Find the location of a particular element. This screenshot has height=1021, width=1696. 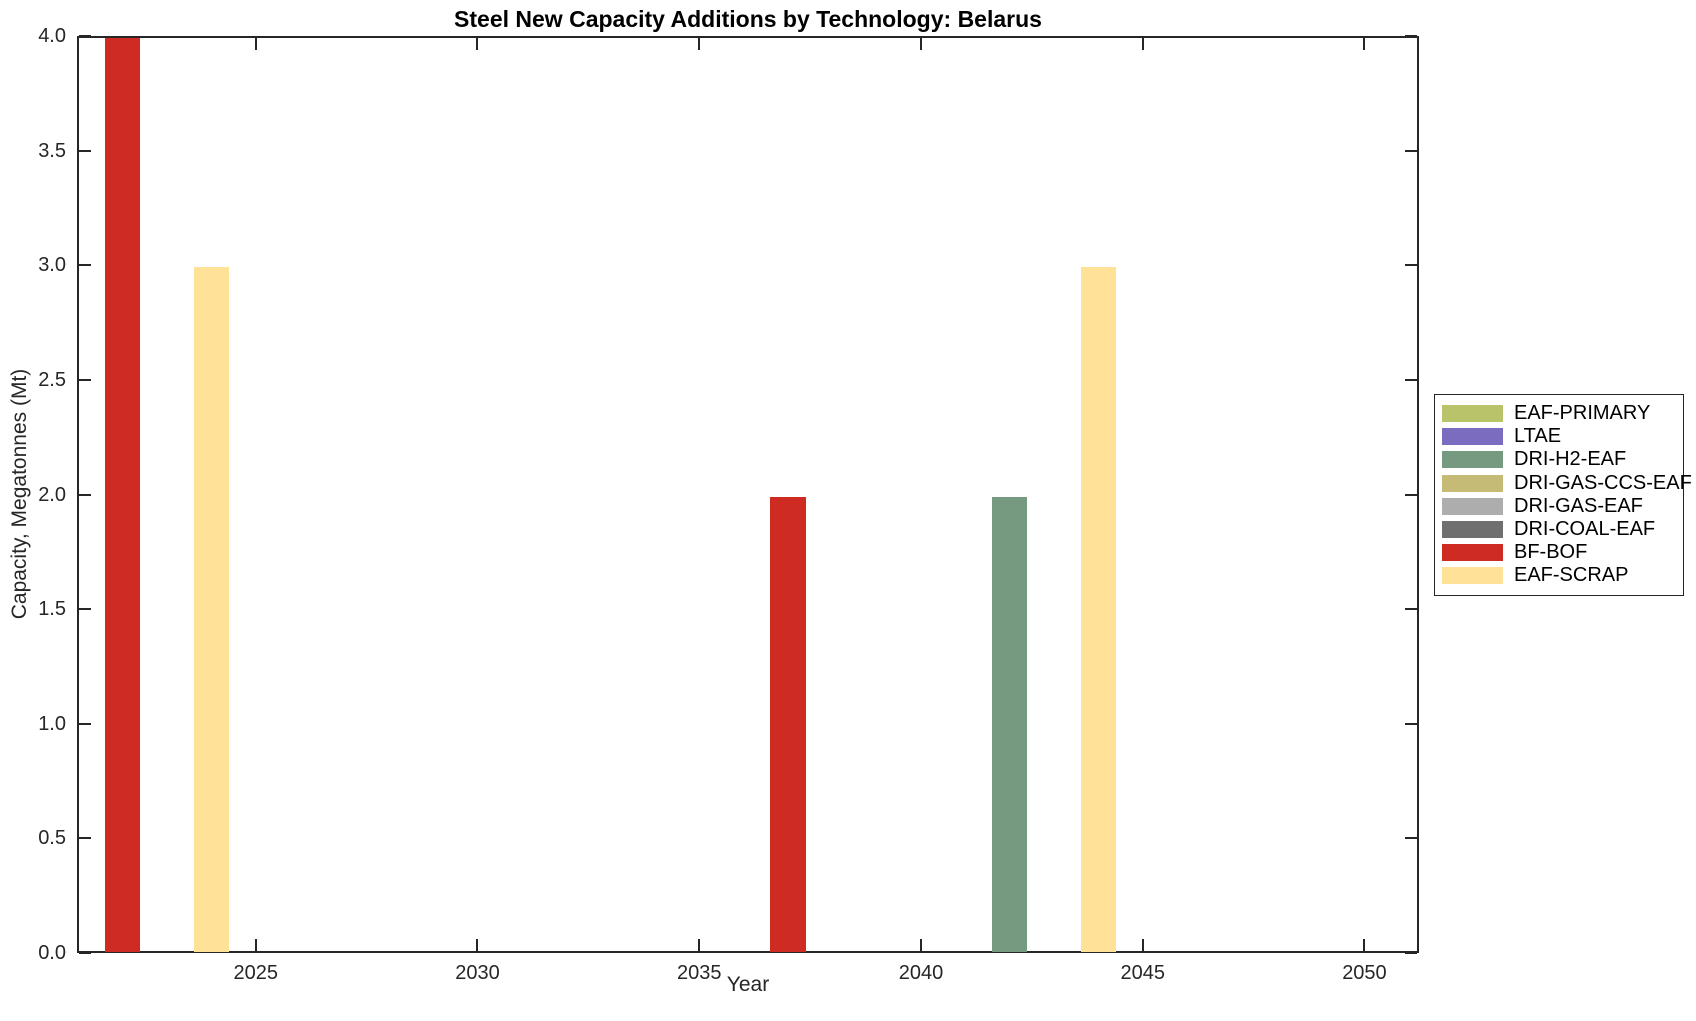

legend-item-LTAE: LTAE is located at coordinates (1559, 436).